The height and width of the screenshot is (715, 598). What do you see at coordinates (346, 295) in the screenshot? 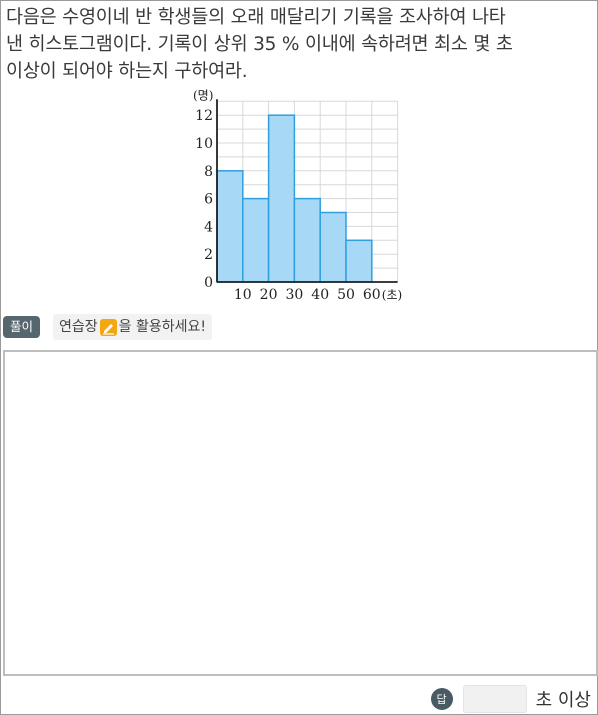
I see `x-tick-label: 50` at bounding box center [346, 295].